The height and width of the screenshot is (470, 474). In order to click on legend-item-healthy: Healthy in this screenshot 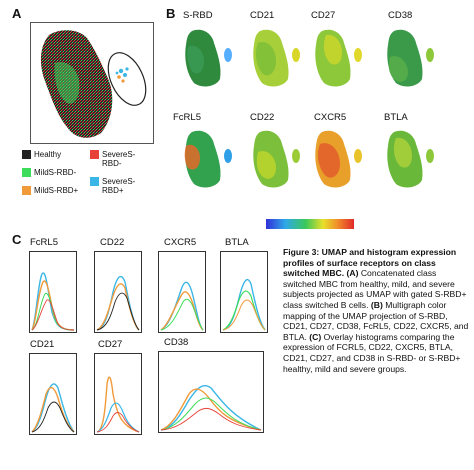, I will do `click(51, 154)`.